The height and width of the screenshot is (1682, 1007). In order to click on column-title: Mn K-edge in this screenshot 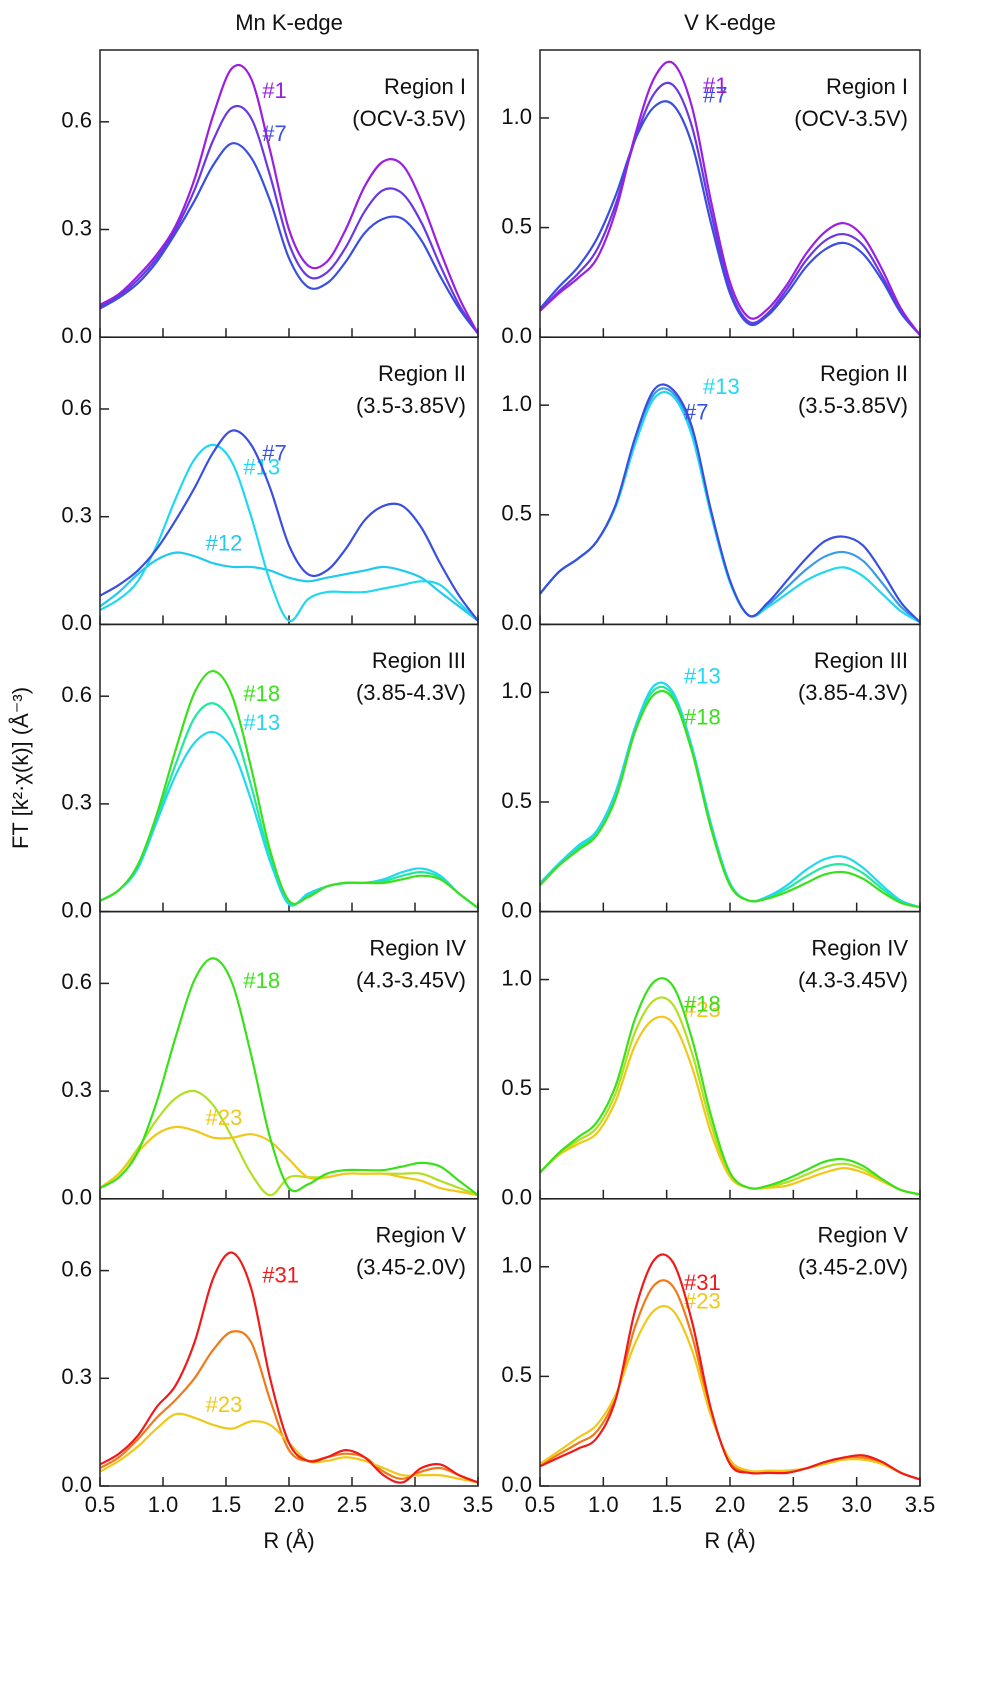, I will do `click(289, 22)`.